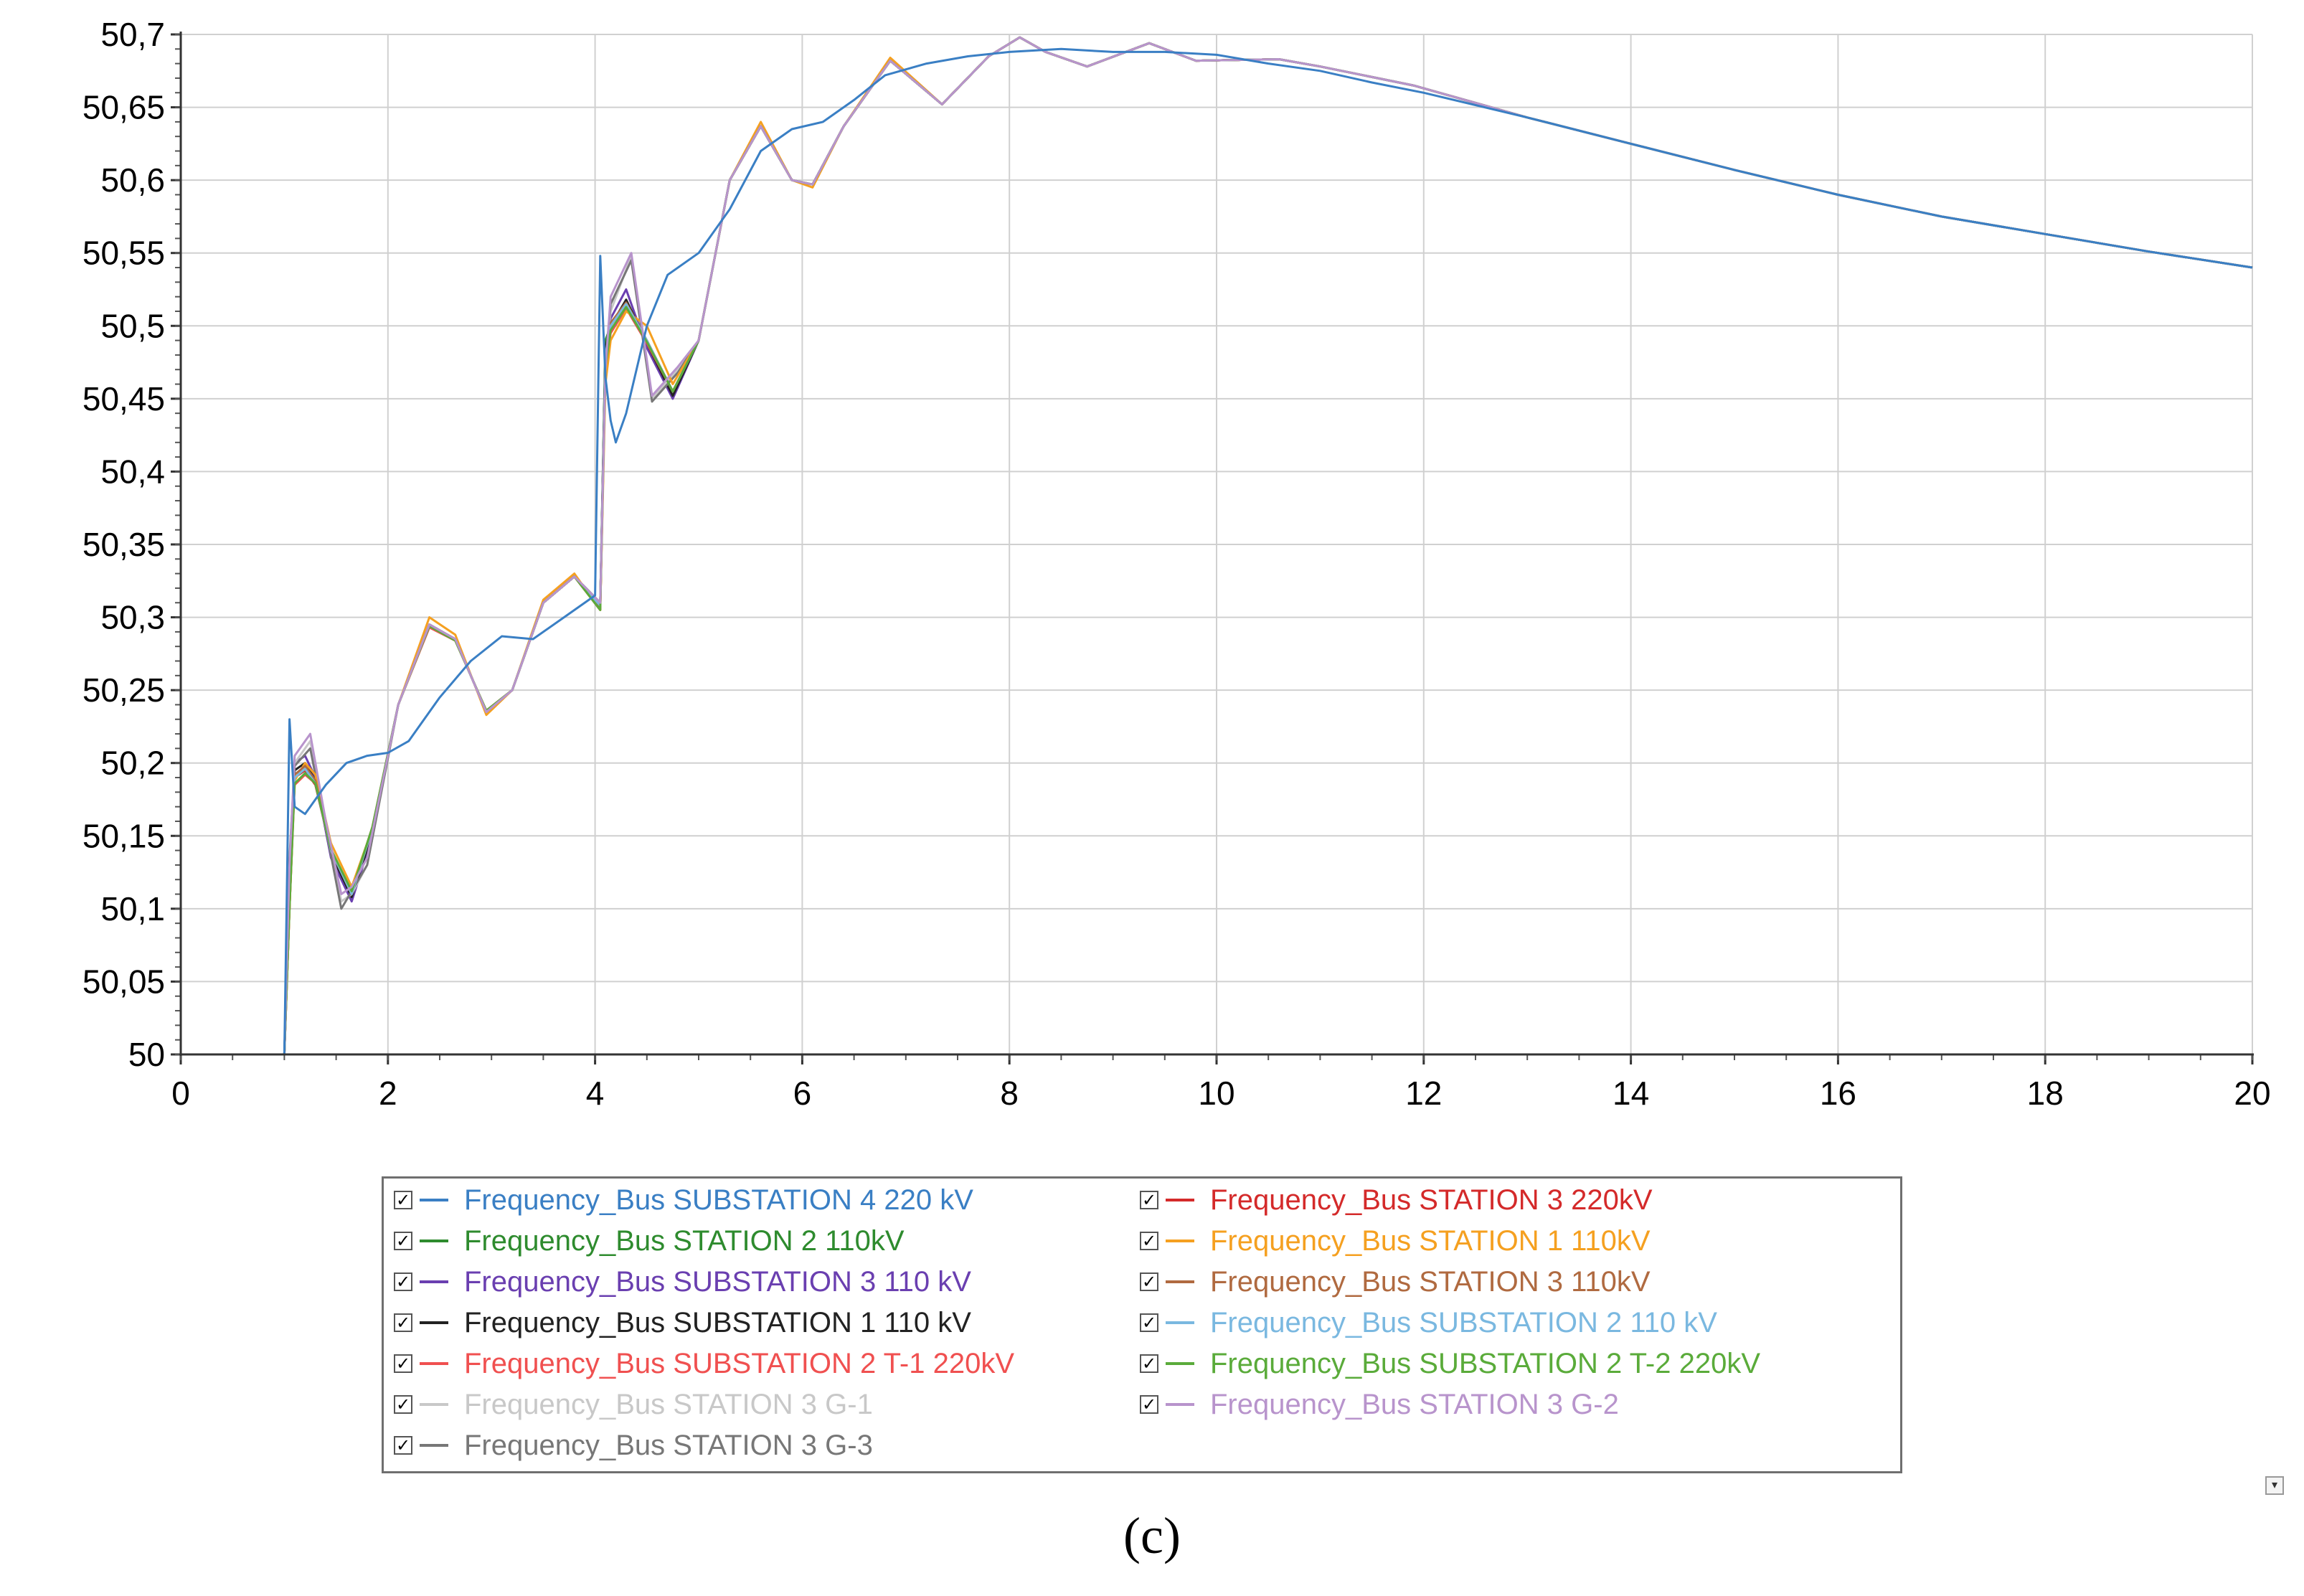 Image resolution: width=2304 pixels, height=1596 pixels. What do you see at coordinates (123, 107) in the screenshot?
I see `y-tick-label: 50,65` at bounding box center [123, 107].